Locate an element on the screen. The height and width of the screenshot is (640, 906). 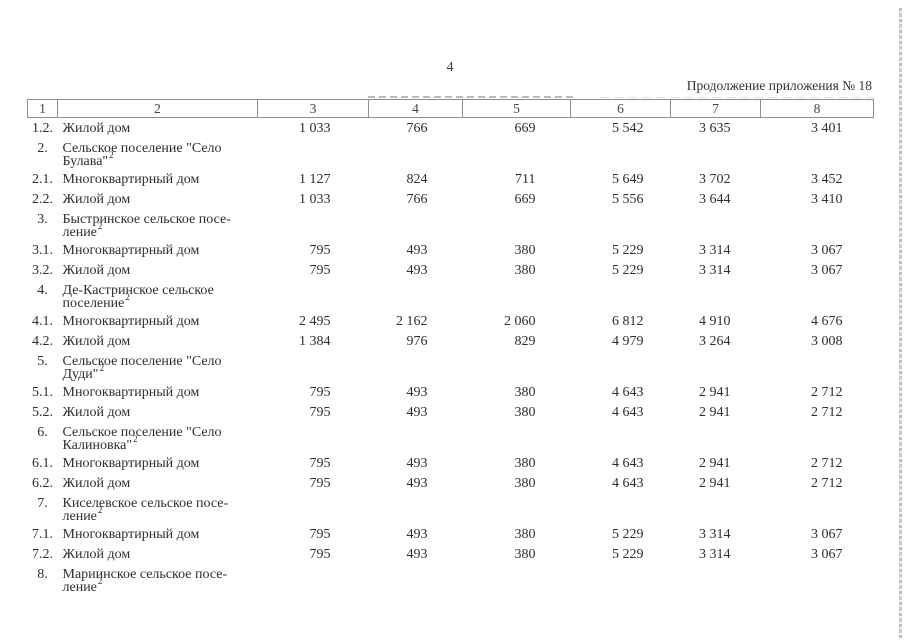
value-cell: 2 712 is located at coordinates (827, 463).